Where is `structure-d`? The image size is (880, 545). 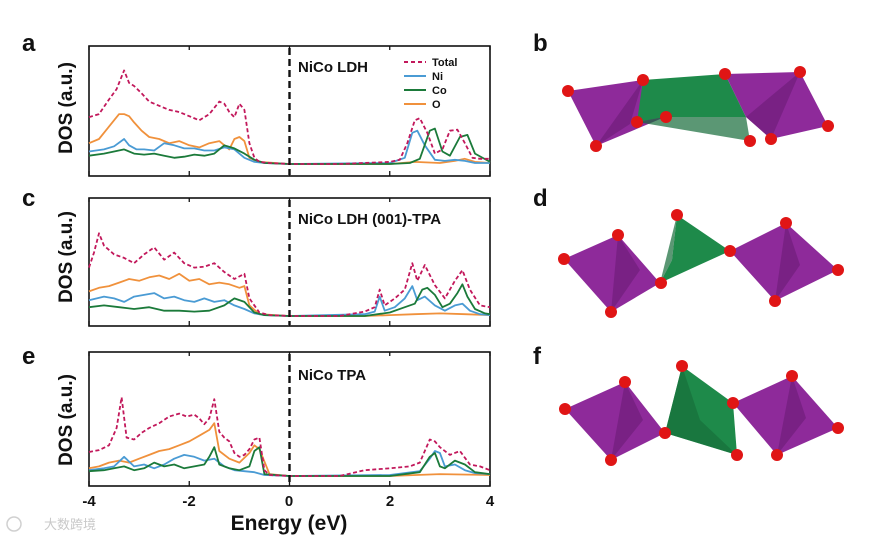 structure-d is located at coordinates (701, 263).